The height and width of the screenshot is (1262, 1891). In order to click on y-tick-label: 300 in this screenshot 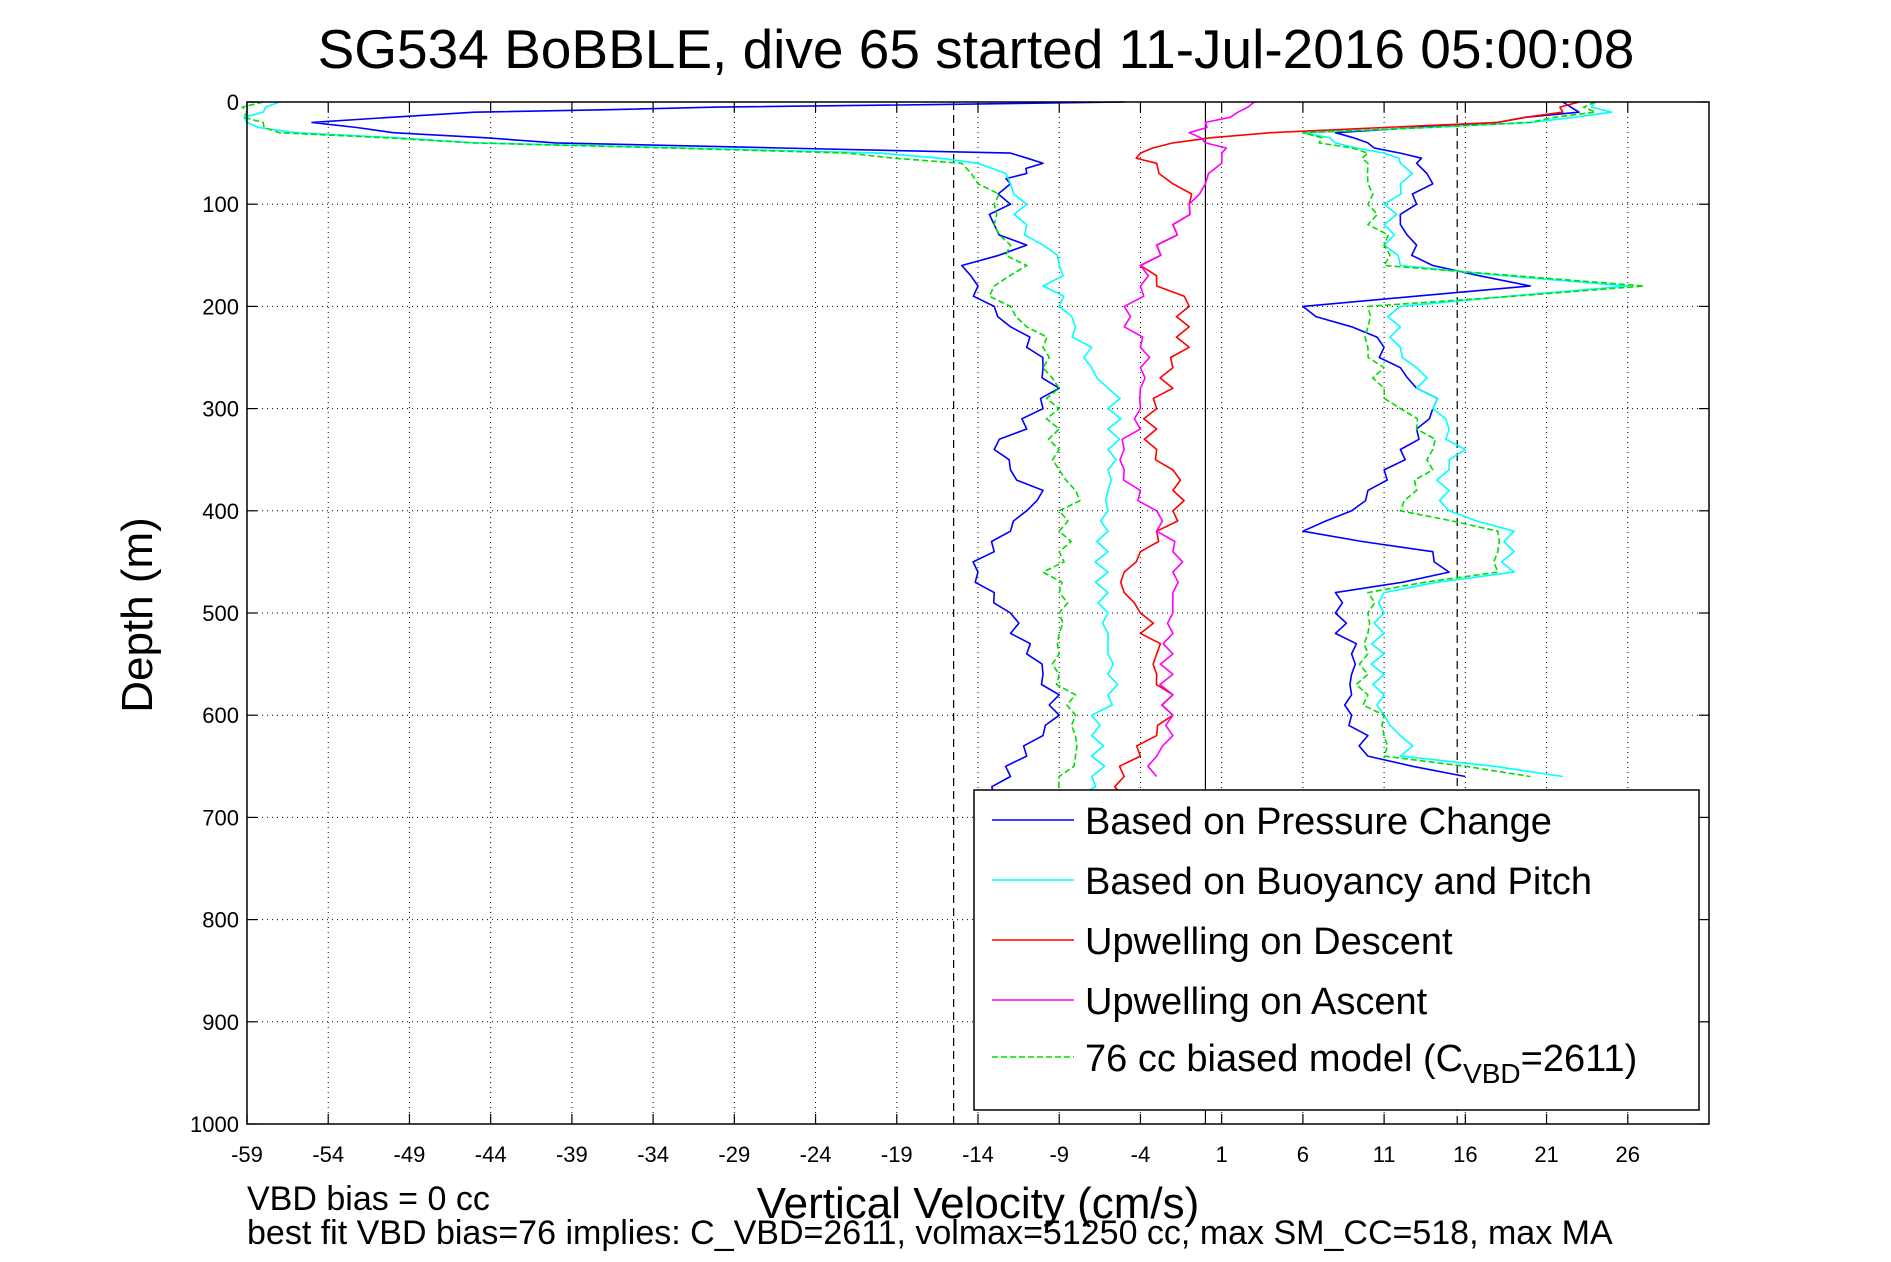, I will do `click(220, 409)`.